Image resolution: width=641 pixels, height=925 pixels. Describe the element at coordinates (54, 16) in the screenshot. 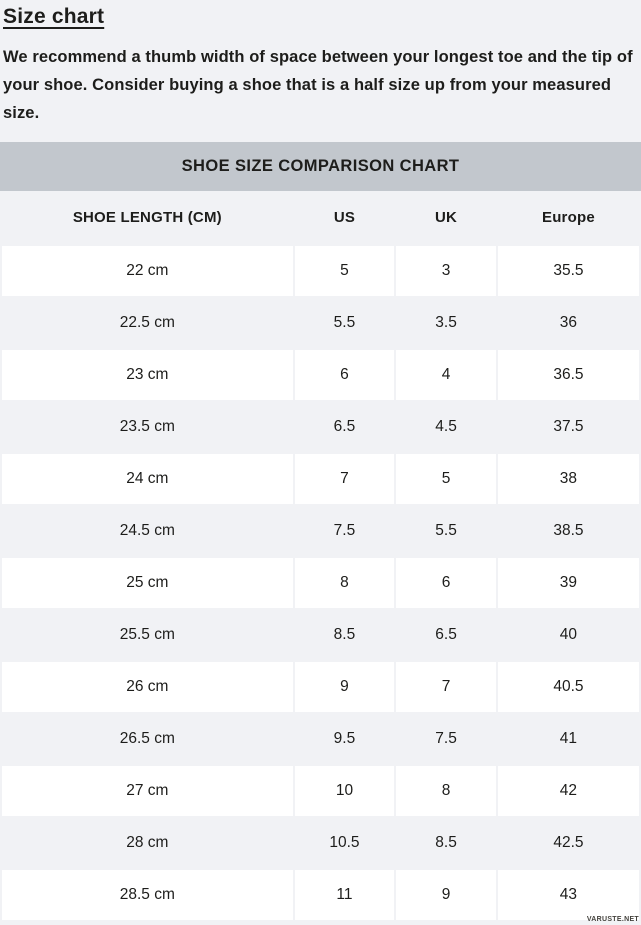

I see `page-title: Size chart` at that location.